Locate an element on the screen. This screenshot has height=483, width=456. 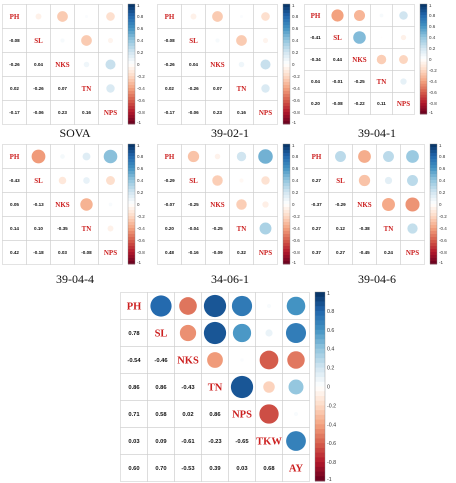
variable-label: TN is located at coordinates (382, 82).